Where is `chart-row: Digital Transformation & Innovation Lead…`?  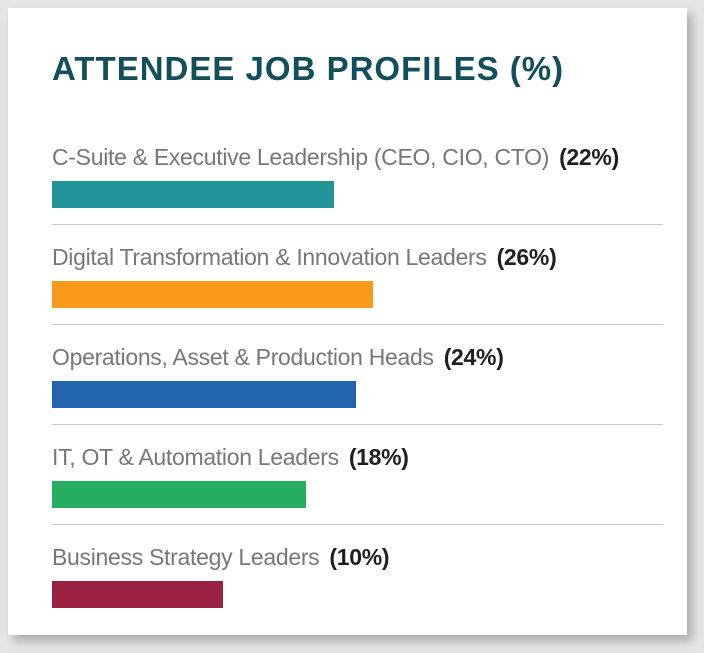
chart-row: Digital Transformation & Innovation Lead… is located at coordinates (357, 284).